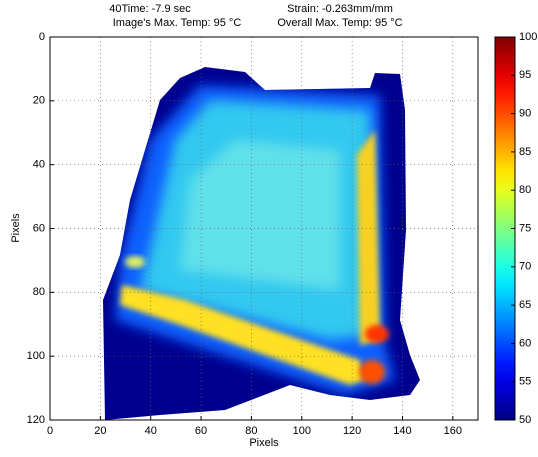 This screenshot has height=457, width=538. Describe the element at coordinates (340, 9) in the screenshot. I see `title-line: Strain: -0.263mm/mm` at that location.